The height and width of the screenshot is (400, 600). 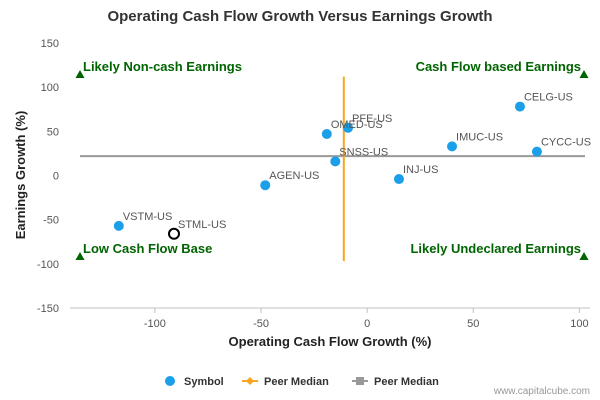 I want to click on x-axis-title: Operating Cash Flow Growth (%), so click(x=330, y=341).